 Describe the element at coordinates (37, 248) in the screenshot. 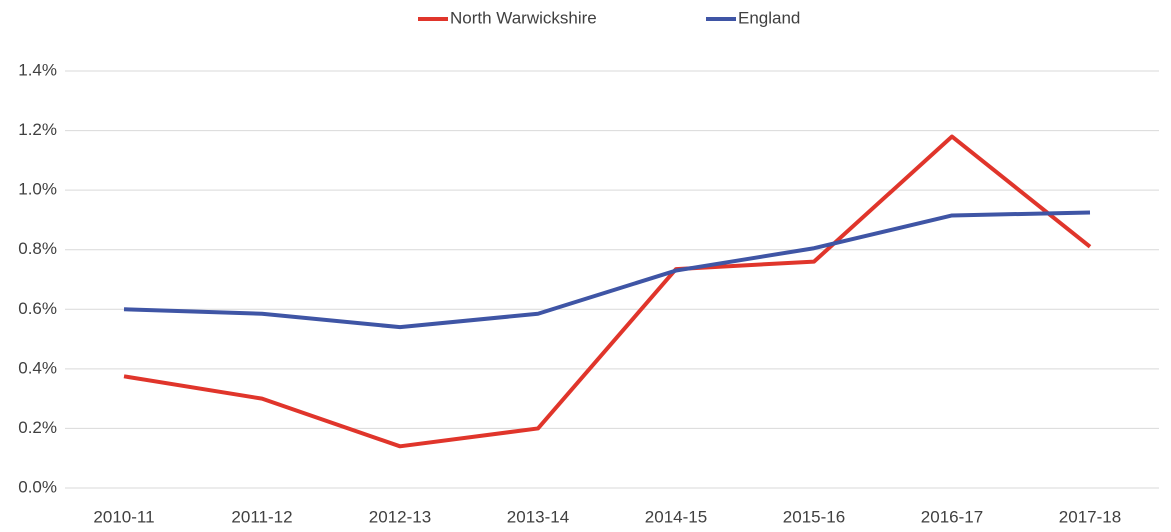

I see `y-tick-label: 0.8%` at that location.